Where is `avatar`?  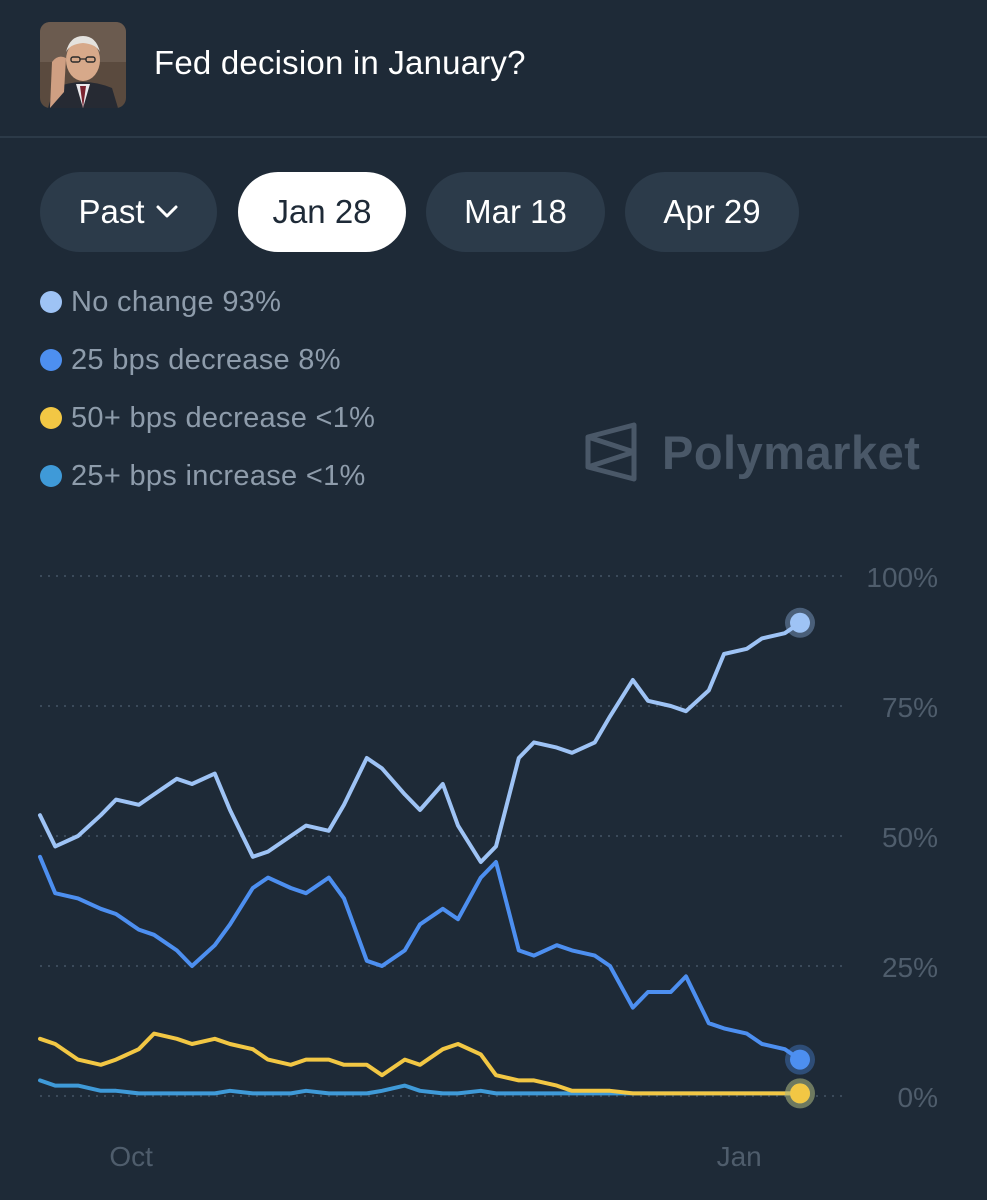
avatar is located at coordinates (83, 65).